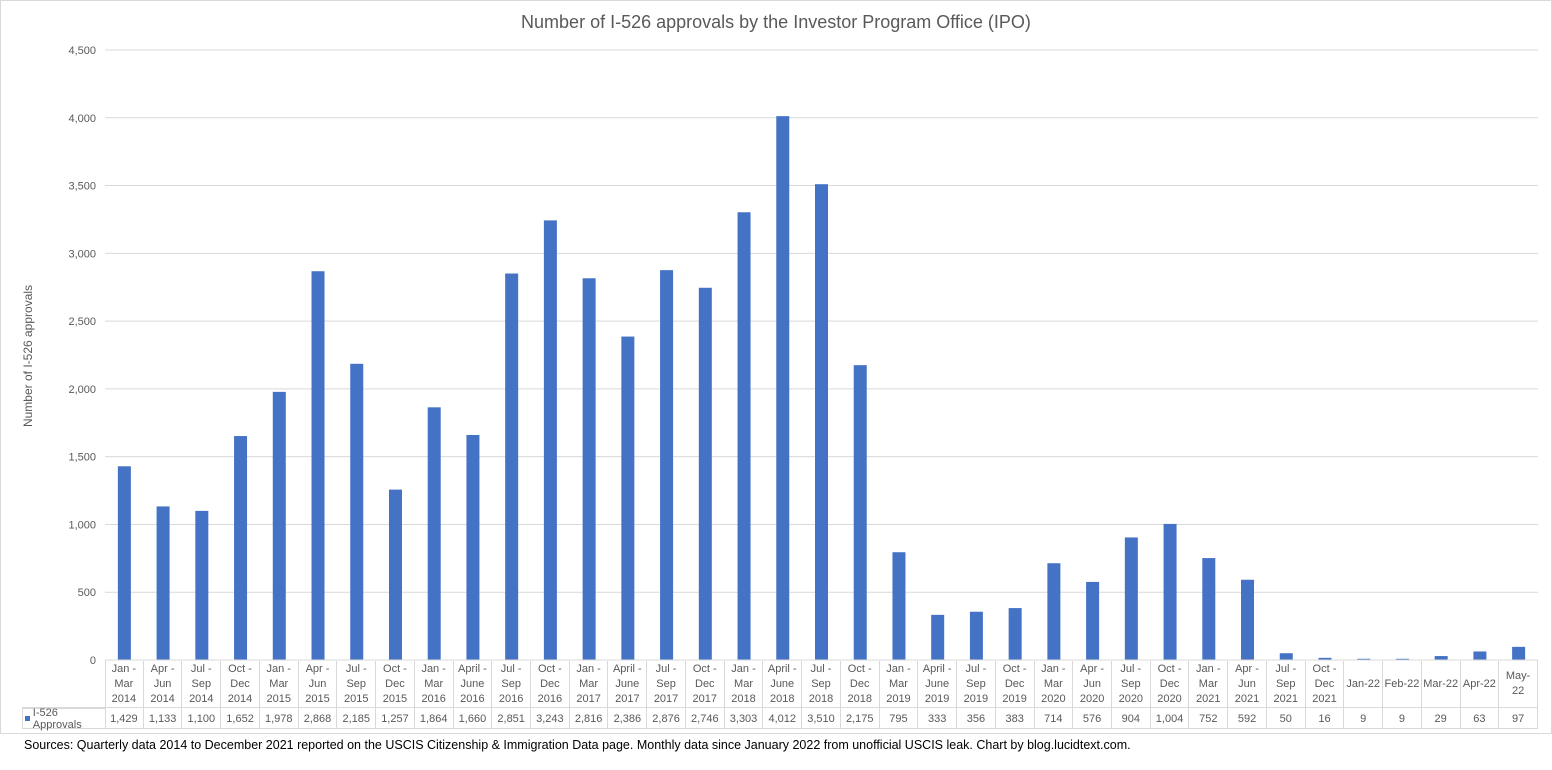  Describe the element at coordinates (1518, 684) in the screenshot. I see `x-tick-label: May- 22` at that location.